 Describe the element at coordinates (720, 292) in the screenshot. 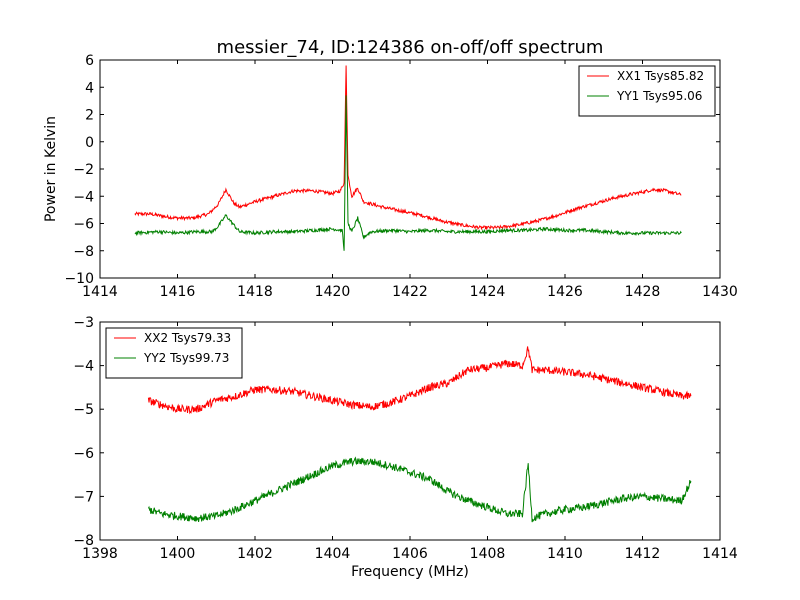

I see `x-tick-label: 1430` at that location.